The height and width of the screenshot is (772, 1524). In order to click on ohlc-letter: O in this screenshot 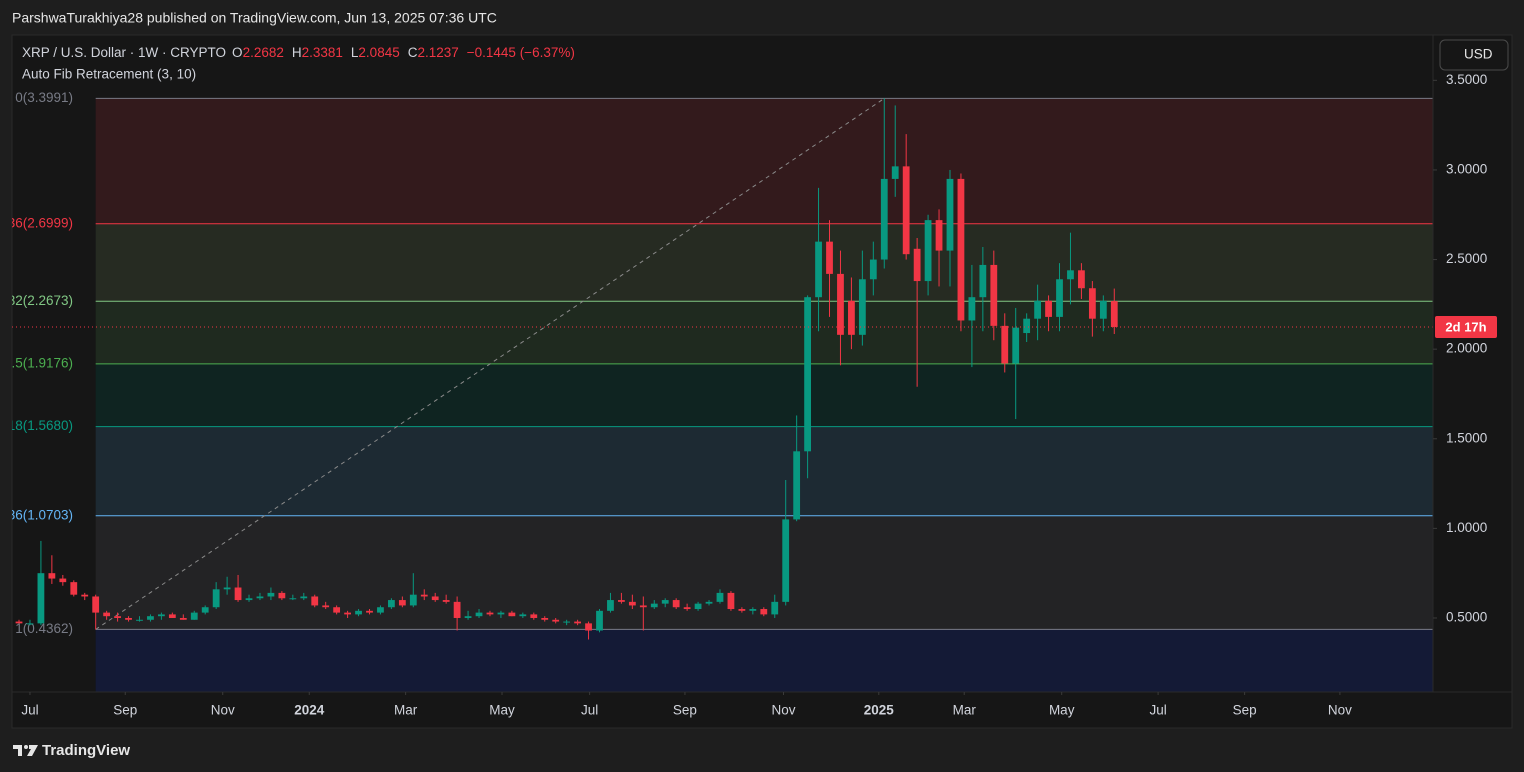, I will do `click(237, 52)`.